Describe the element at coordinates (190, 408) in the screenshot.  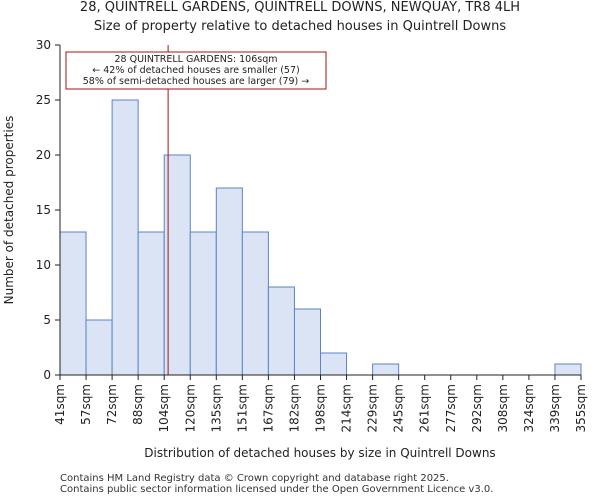
I see `x-tick-label: 120sqm` at that location.